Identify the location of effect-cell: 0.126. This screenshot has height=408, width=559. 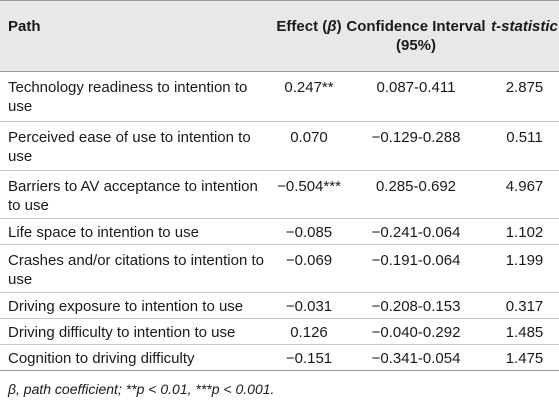
(309, 332).